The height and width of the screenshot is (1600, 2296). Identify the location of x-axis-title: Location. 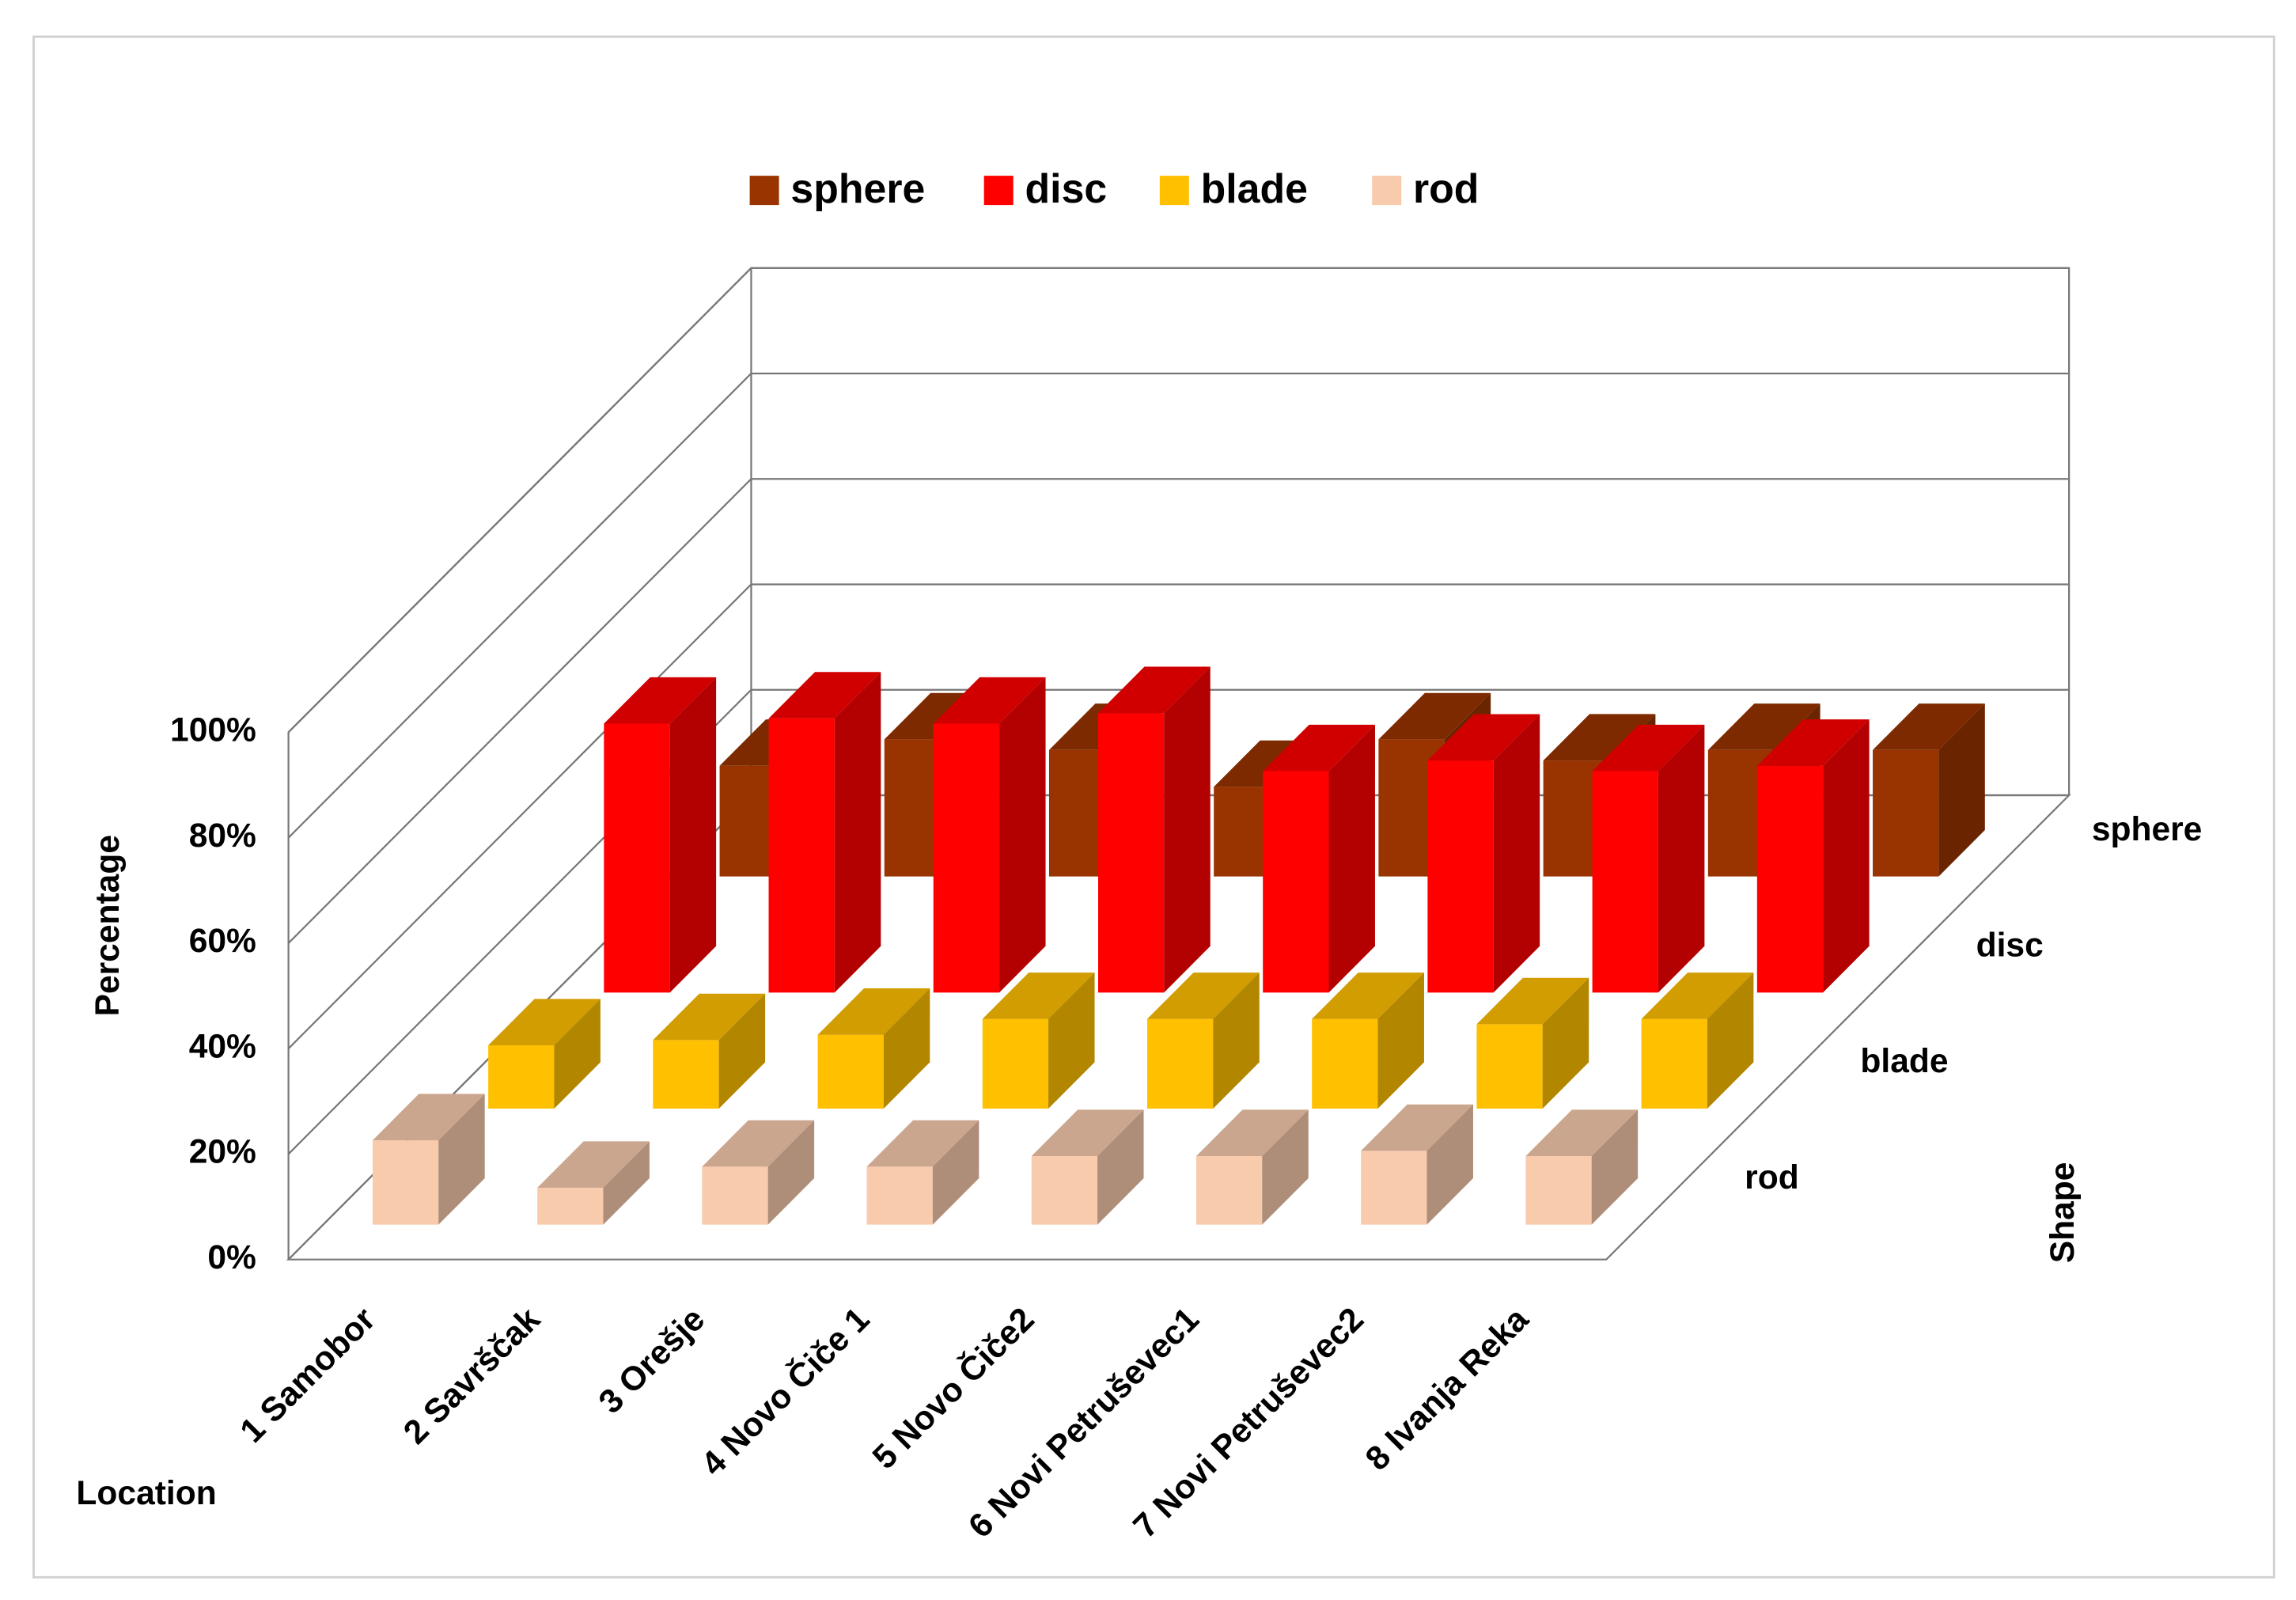
(146, 1493).